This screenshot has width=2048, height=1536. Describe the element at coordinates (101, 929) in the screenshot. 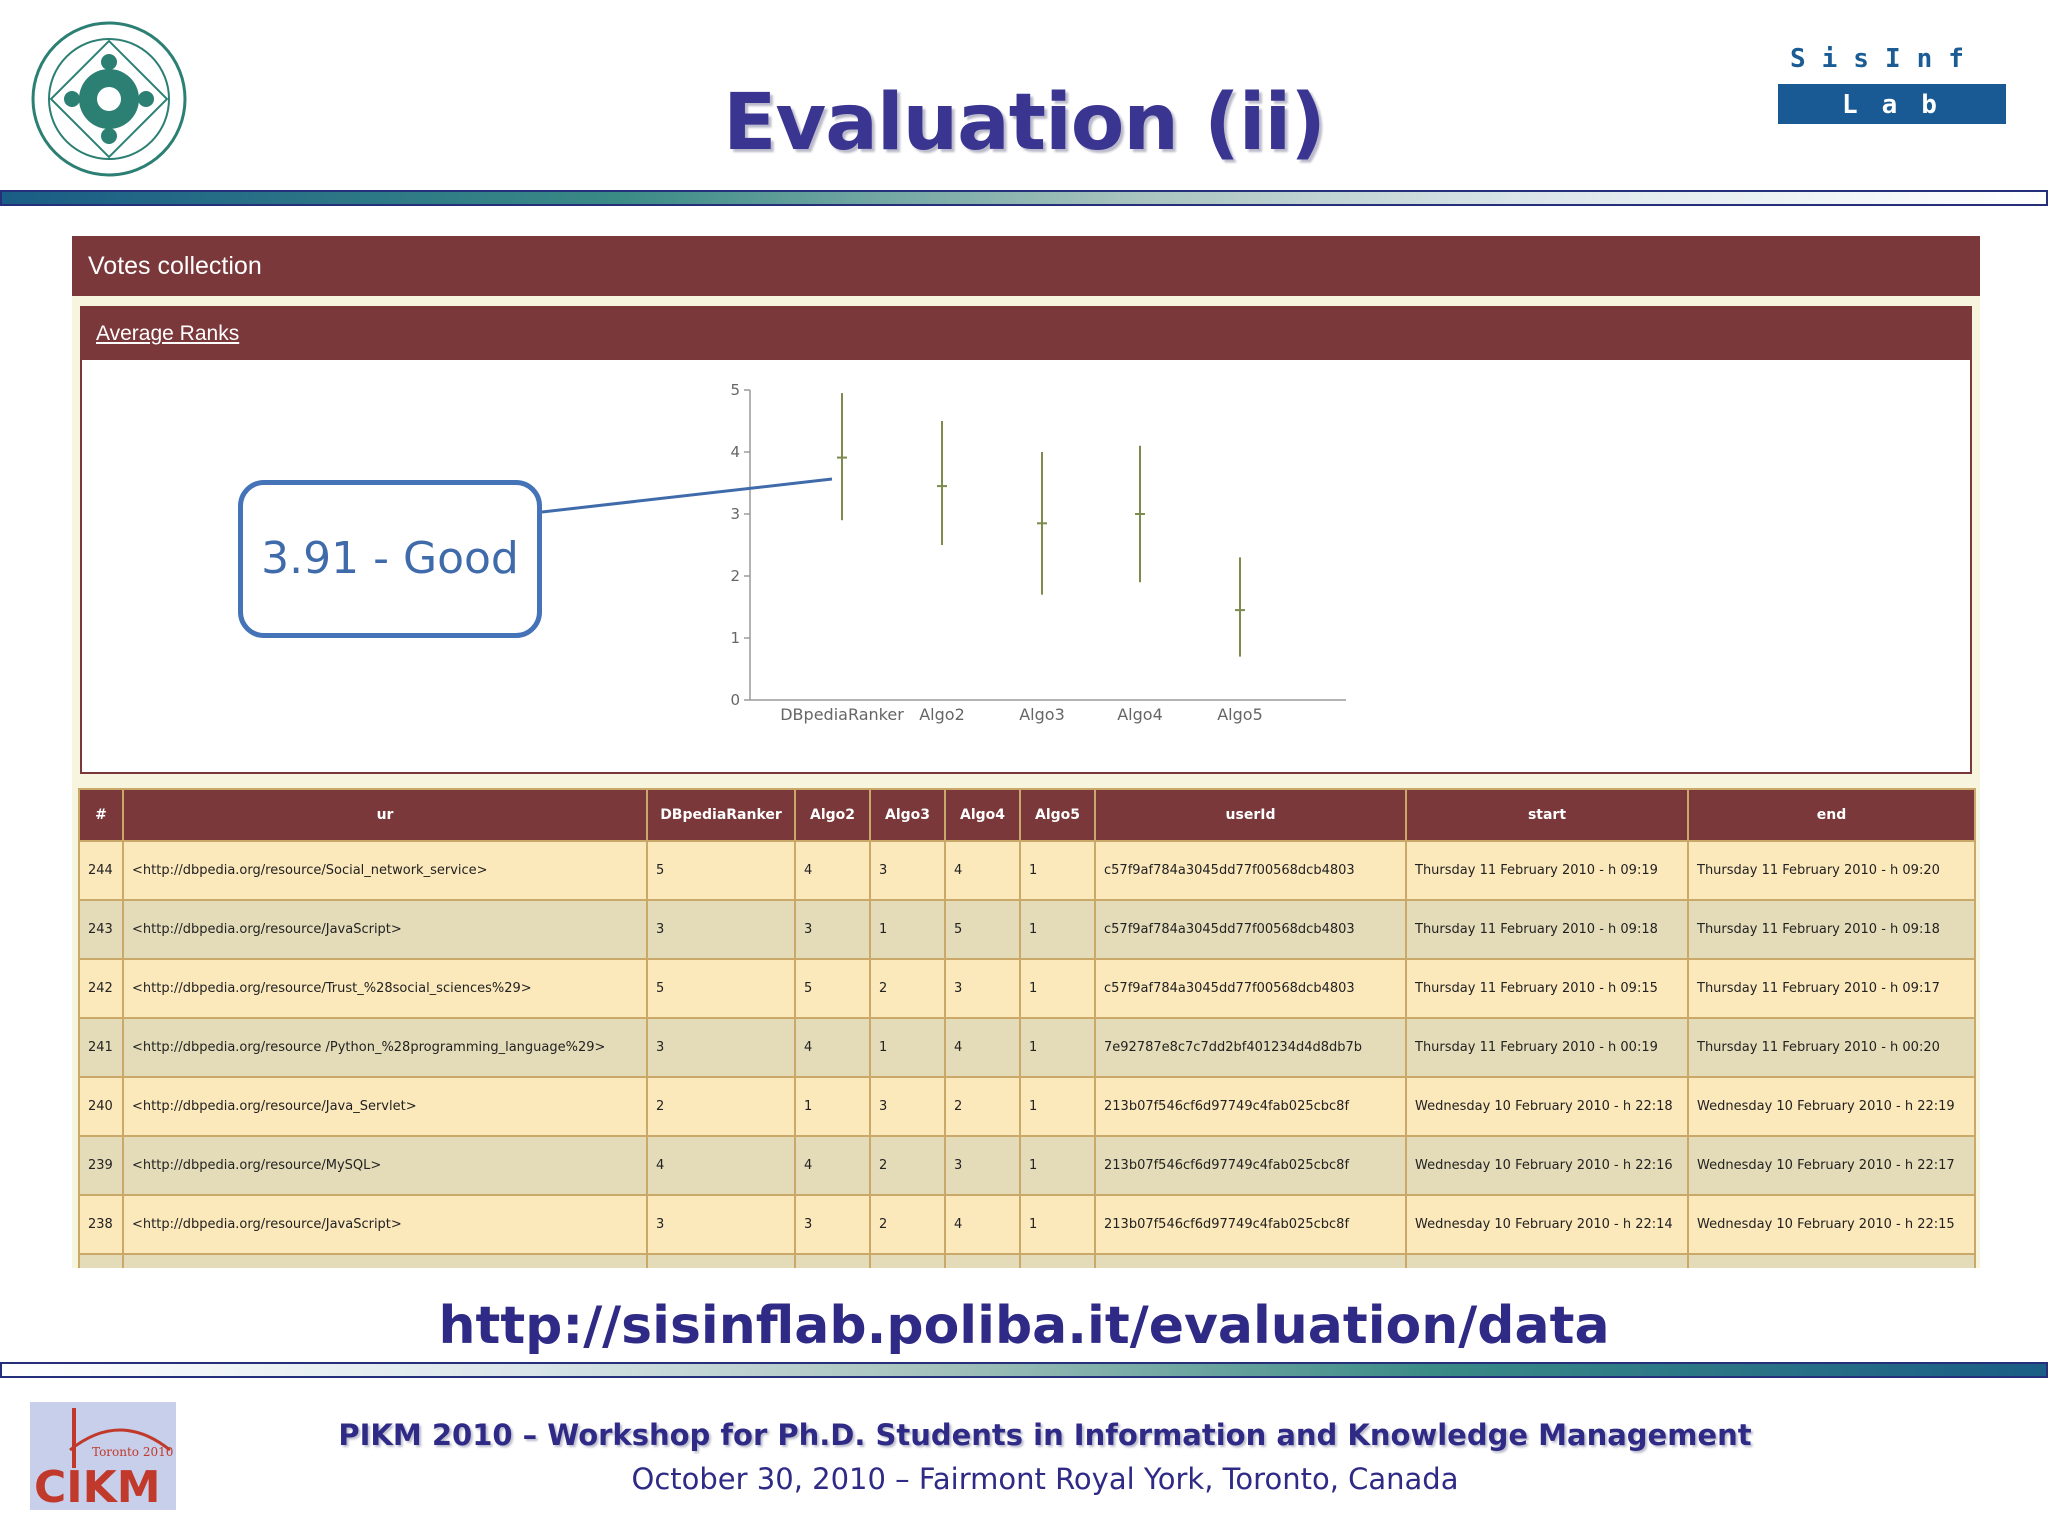

I see `row-number: 243` at that location.